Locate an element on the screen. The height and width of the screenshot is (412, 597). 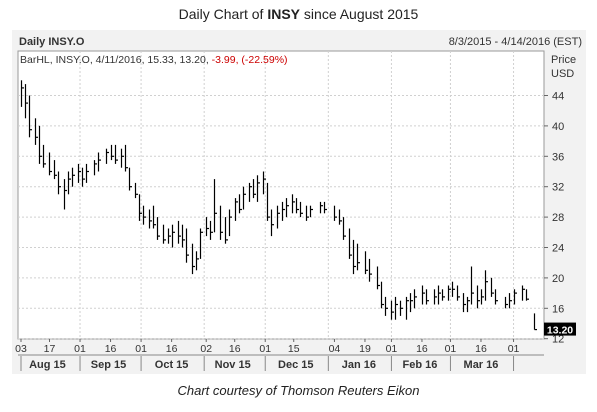
x-day-tick-label: 15 is located at coordinates (294, 349).